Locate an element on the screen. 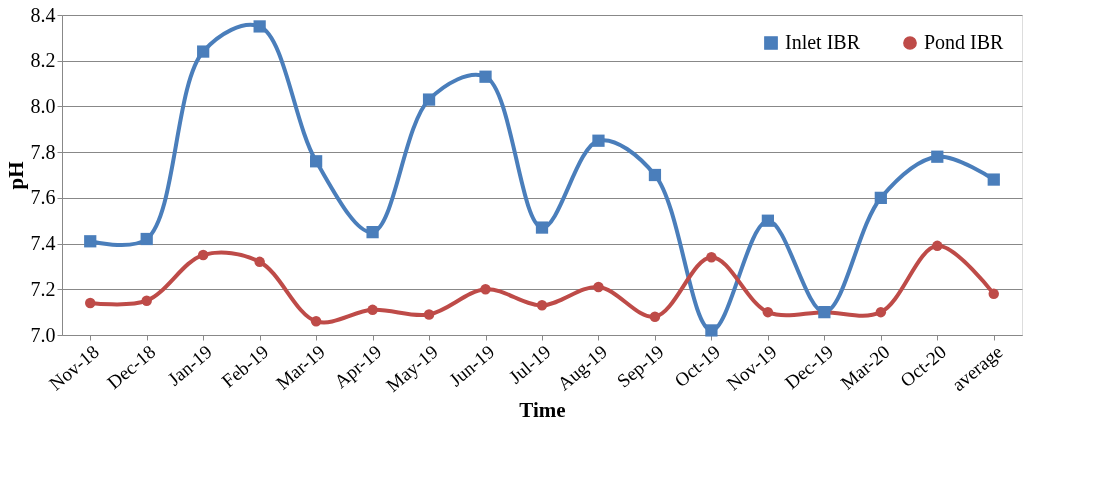 The height and width of the screenshot is (487, 1117). y-tick-label: 7.0 is located at coordinates (43, 334).